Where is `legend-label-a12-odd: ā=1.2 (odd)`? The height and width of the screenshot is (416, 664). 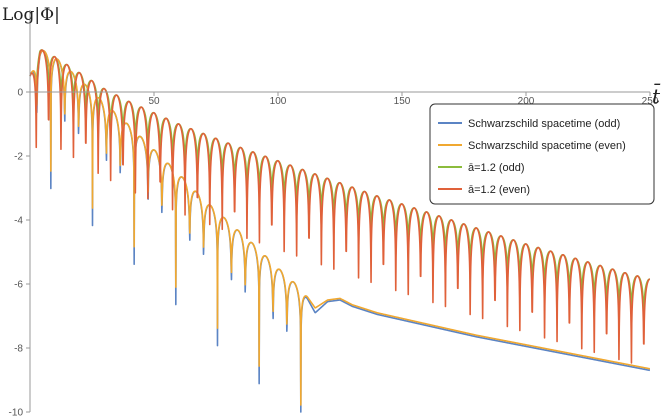 legend-label-a12-odd: ā=1.2 (odd) is located at coordinates (496, 168).